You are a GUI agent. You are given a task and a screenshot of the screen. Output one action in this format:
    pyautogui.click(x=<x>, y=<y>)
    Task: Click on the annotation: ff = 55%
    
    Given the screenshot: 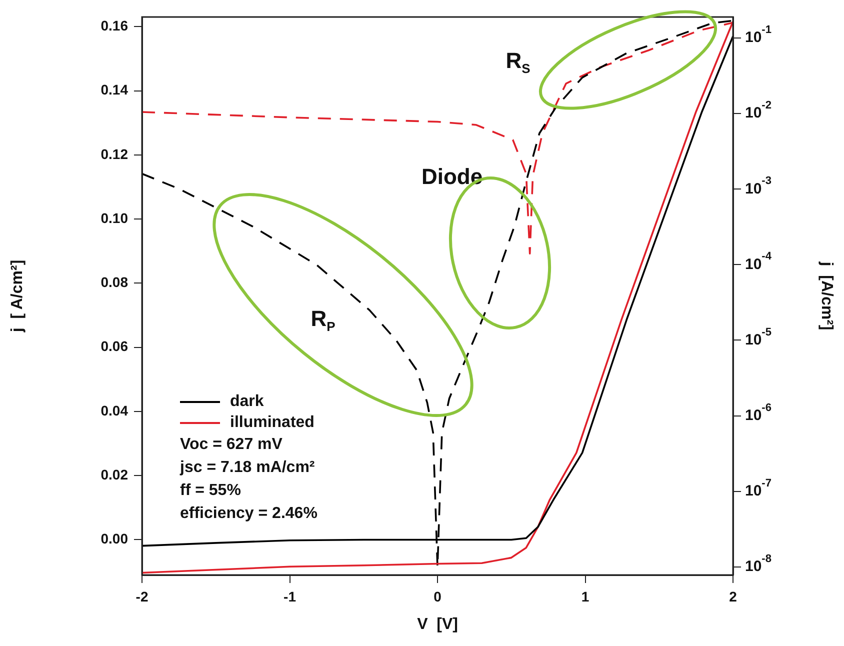 What is the action you would take?
    pyautogui.click(x=211, y=491)
    